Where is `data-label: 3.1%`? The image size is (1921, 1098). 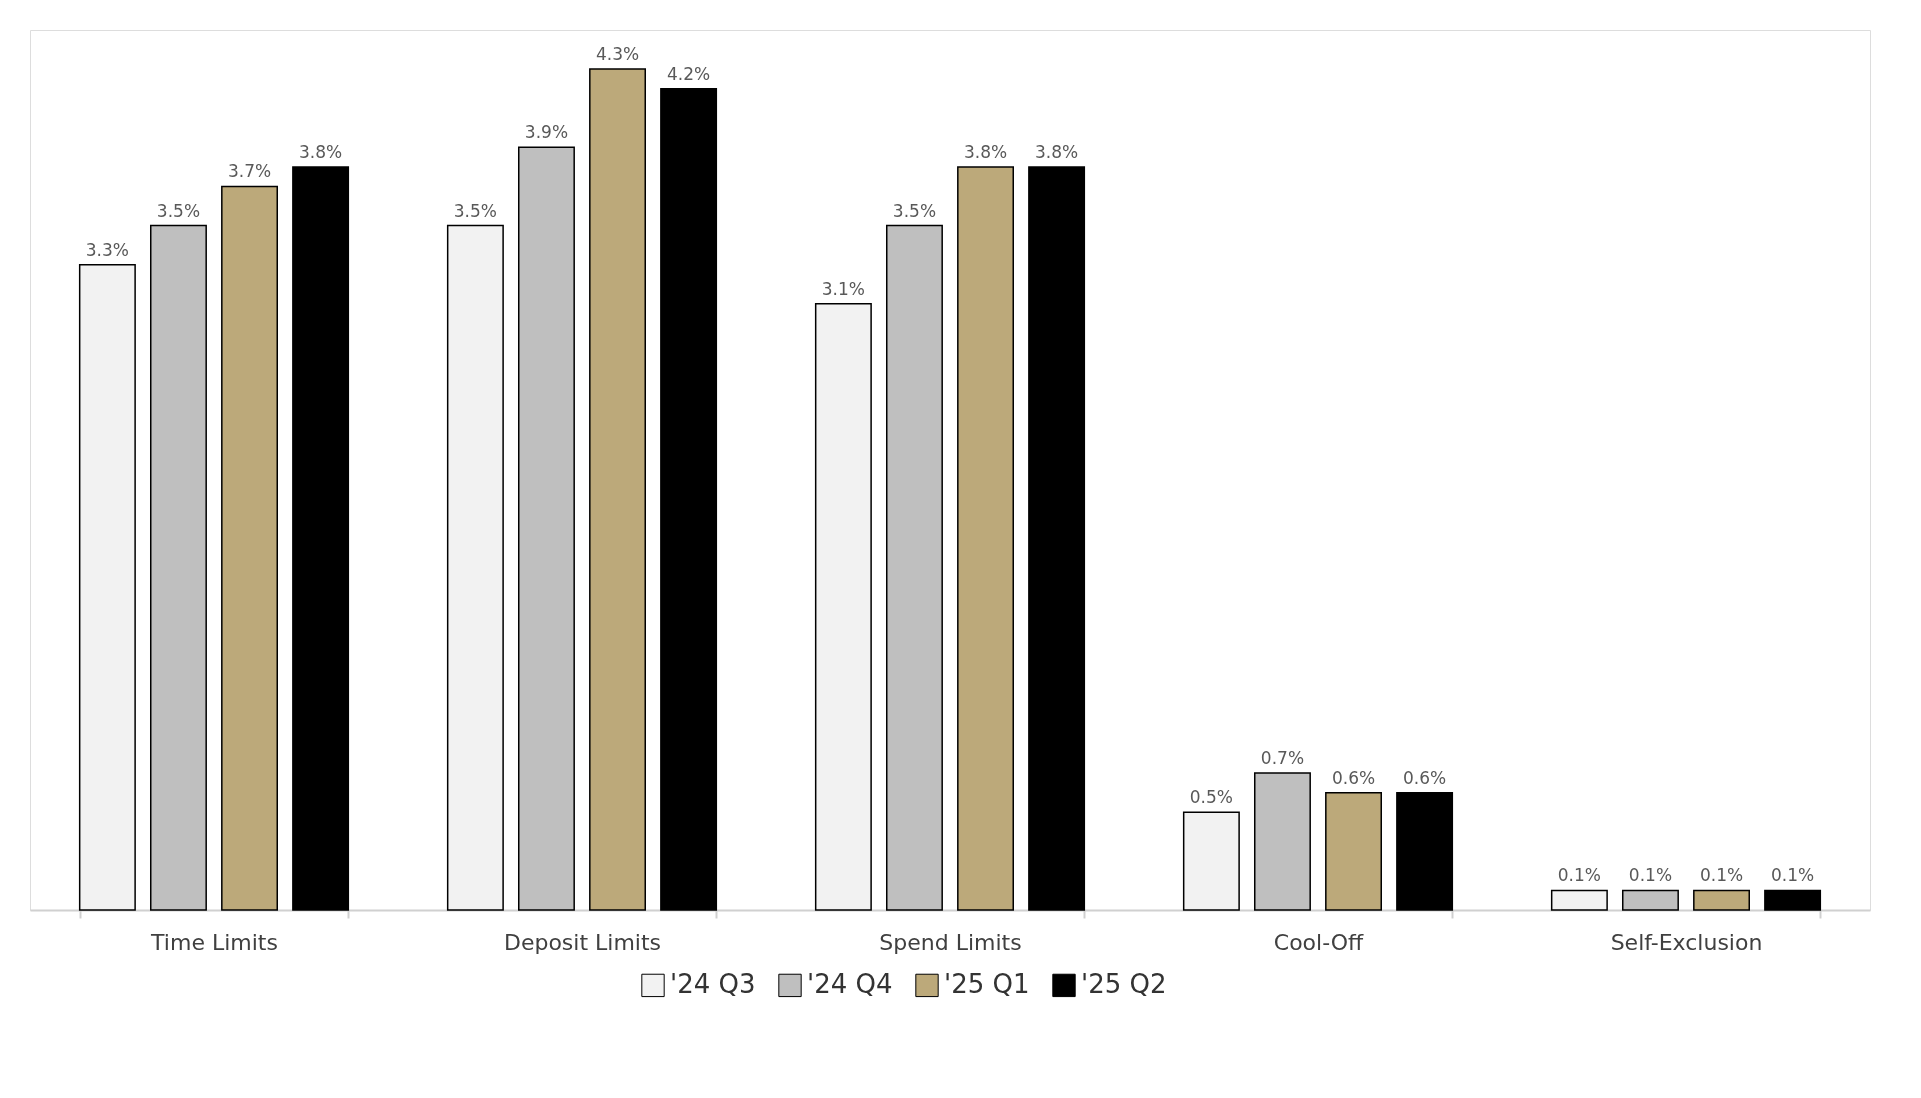 data-label: 3.1% is located at coordinates (843, 288).